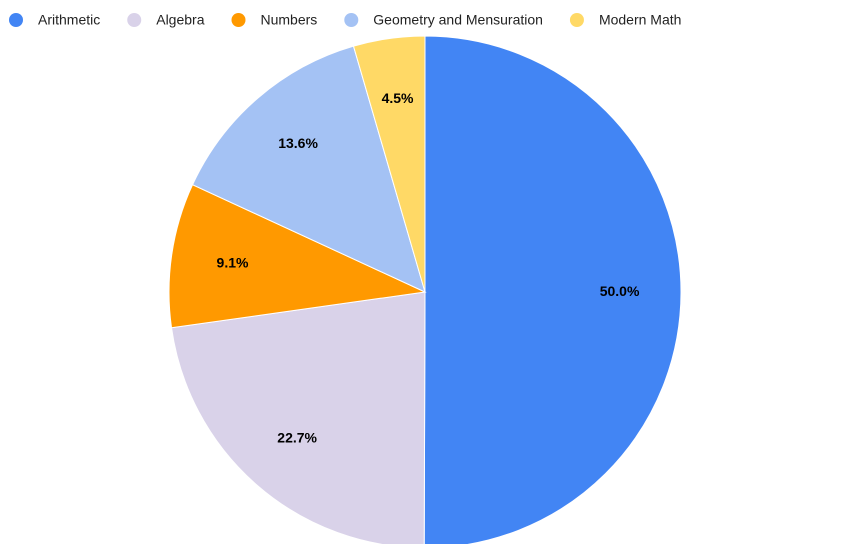 The width and height of the screenshot is (844, 544). I want to click on legend-label: Algebra, so click(180, 20).